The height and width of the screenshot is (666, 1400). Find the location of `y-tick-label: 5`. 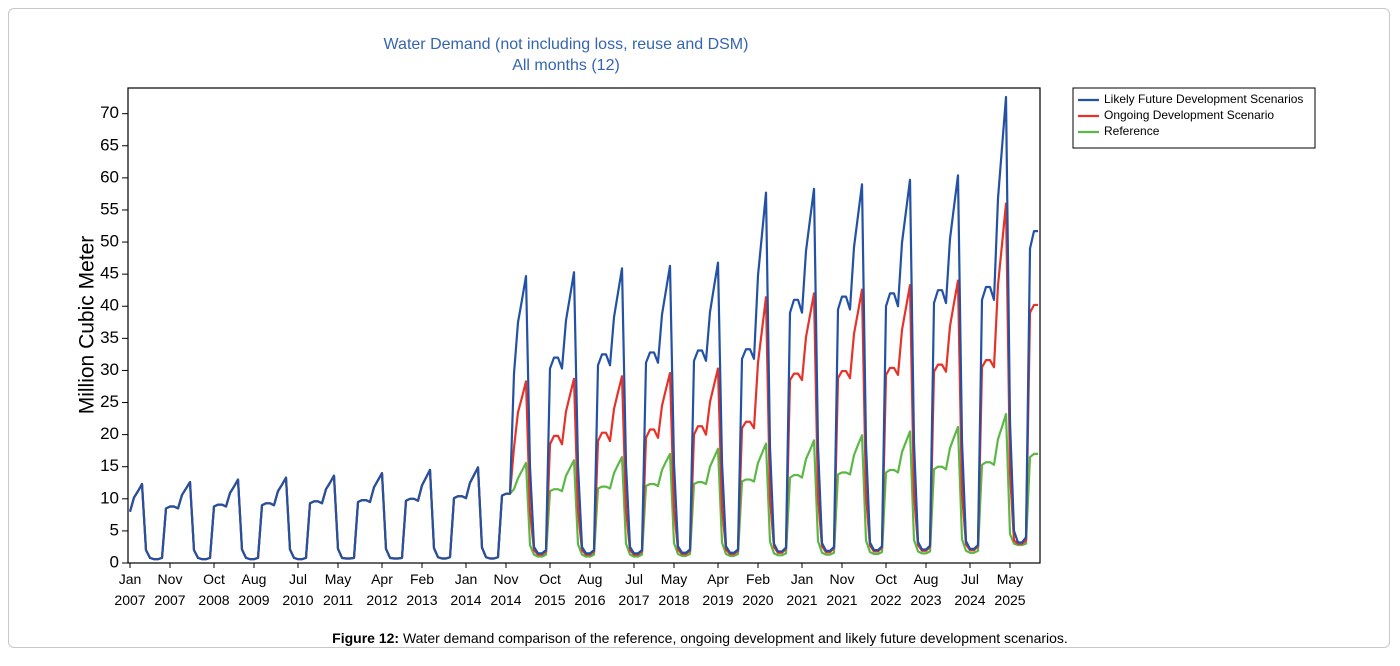

y-tick-label: 5 is located at coordinates (114, 529).